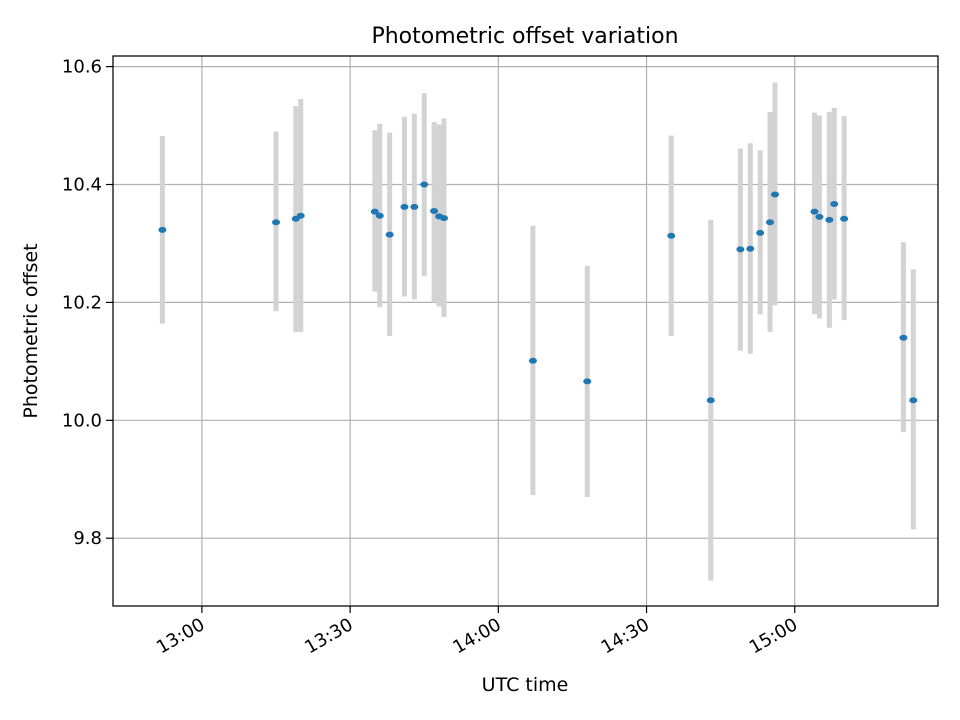 This screenshot has width=960, height=720. What do you see at coordinates (82, 185) in the screenshot?
I see `y-tick-label: 10.4` at bounding box center [82, 185].